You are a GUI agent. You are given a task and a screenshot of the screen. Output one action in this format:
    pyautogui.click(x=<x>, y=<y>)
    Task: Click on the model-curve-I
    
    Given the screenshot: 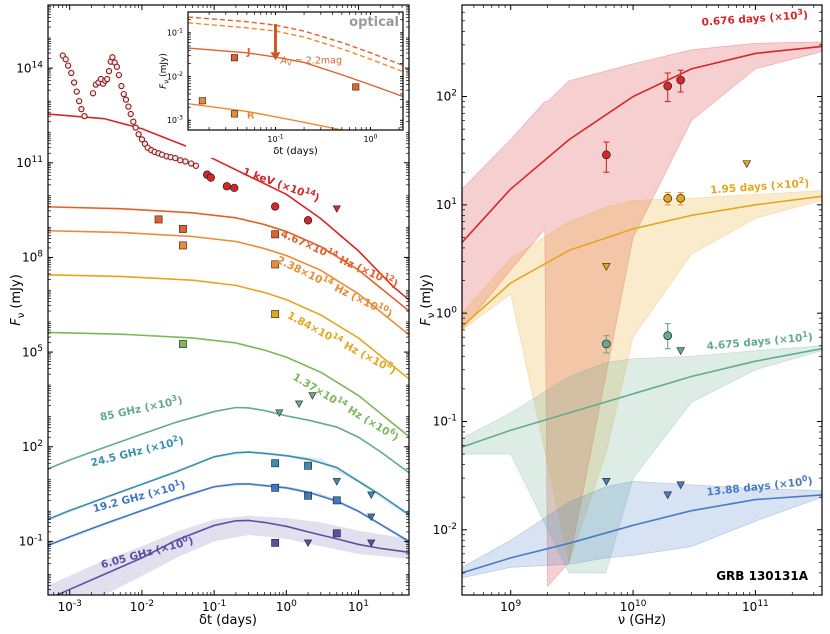 What is the action you would take?
    pyautogui.click(x=228, y=327)
    